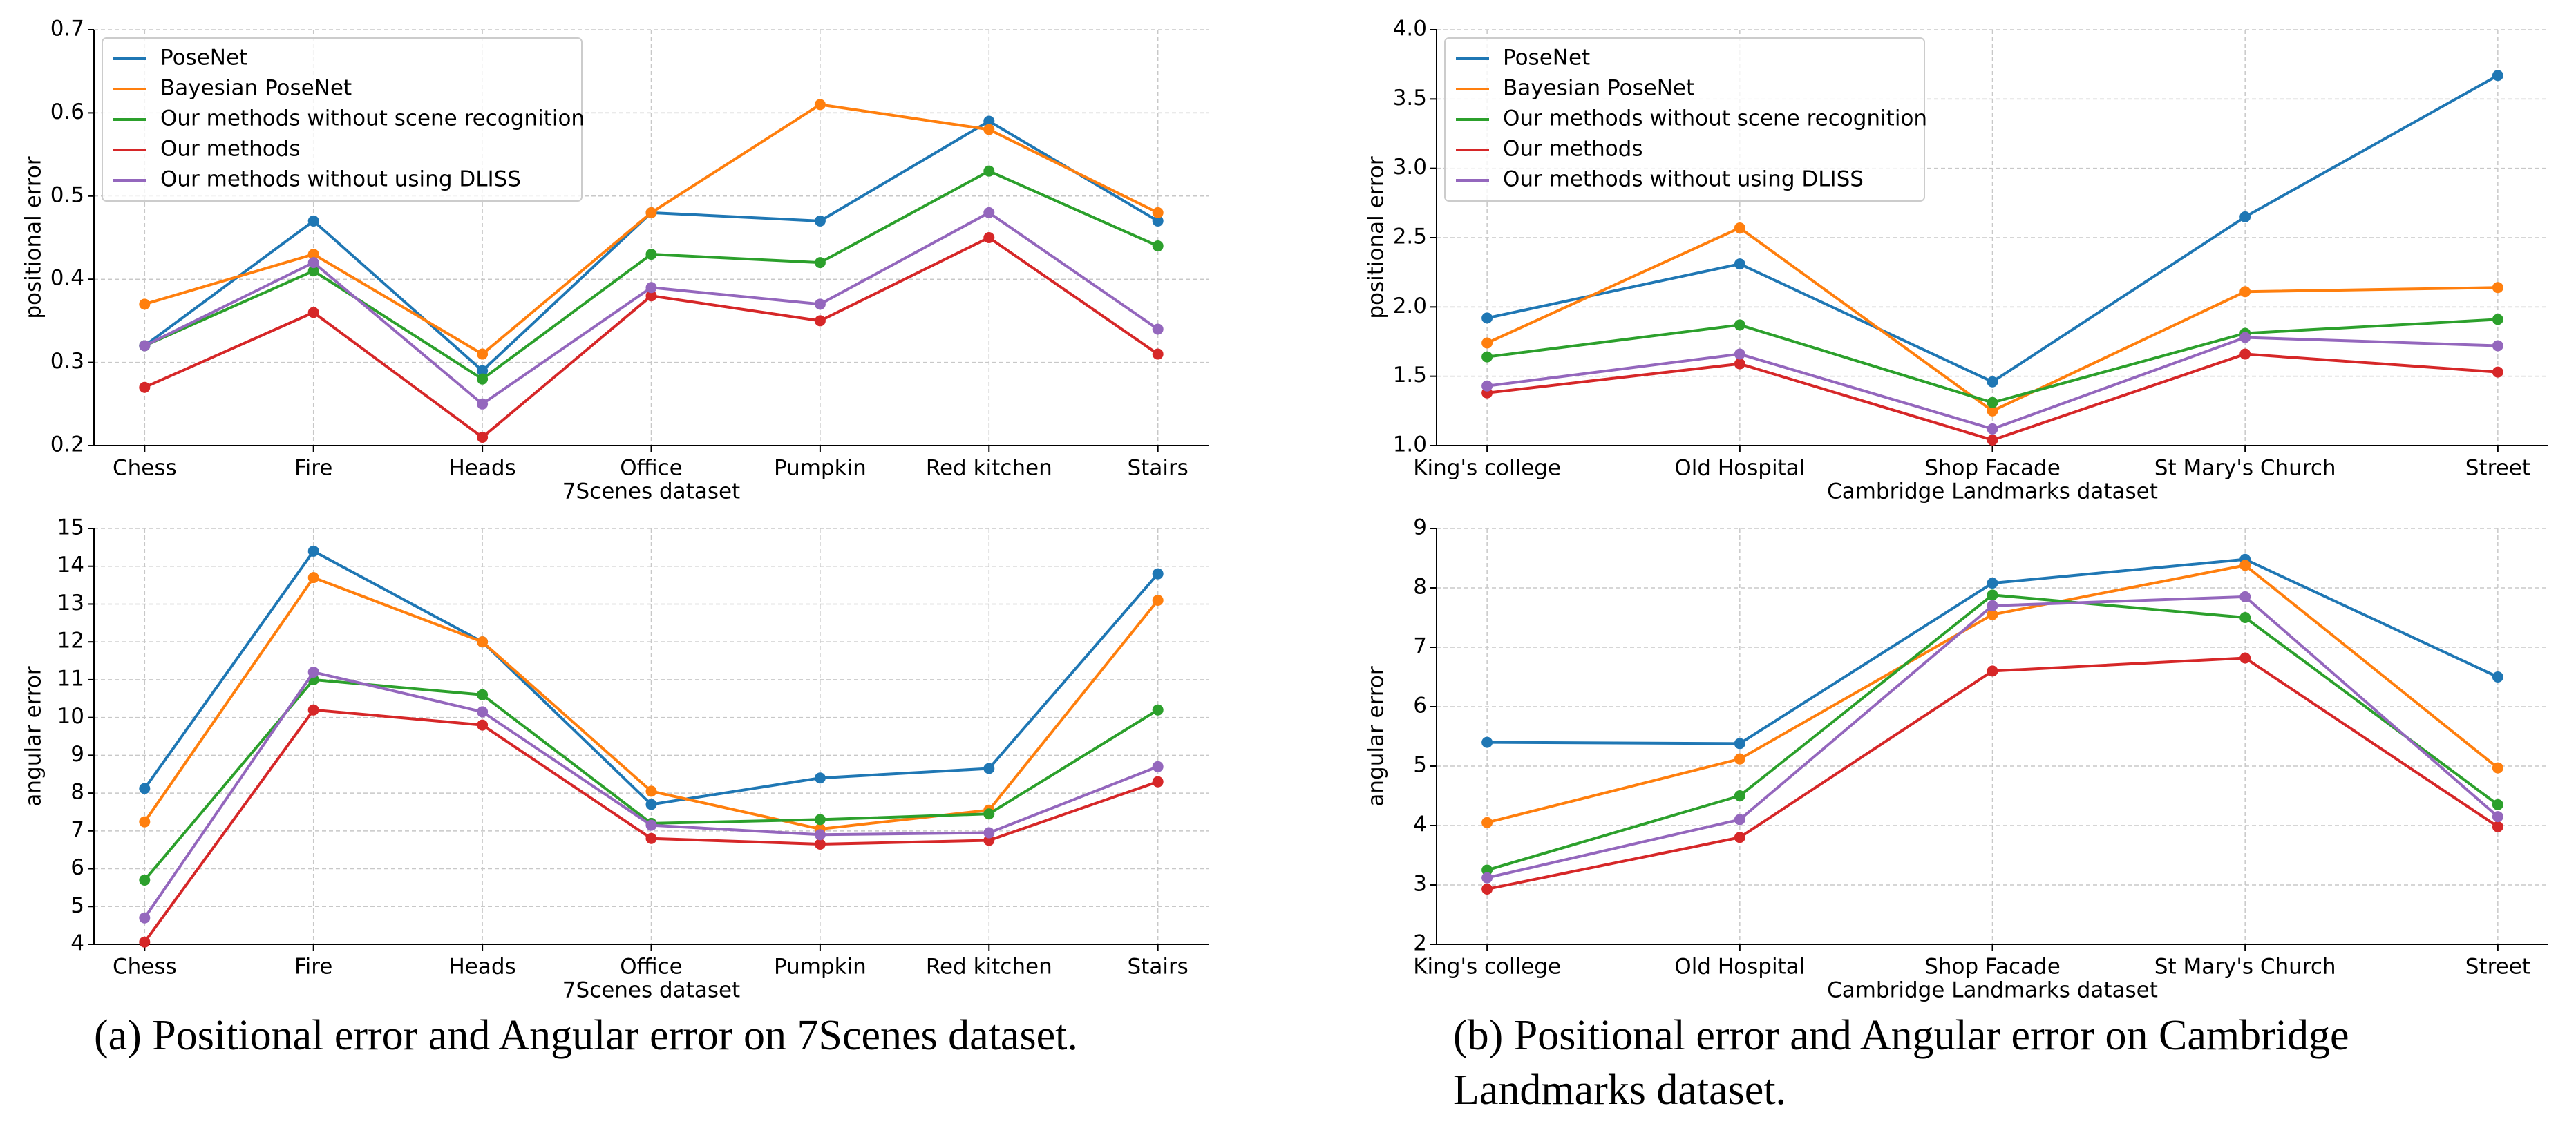 This screenshot has width=2576, height=1126. Describe the element at coordinates (481, 967) in the screenshot. I see `x-tick-label: Heads` at that location.